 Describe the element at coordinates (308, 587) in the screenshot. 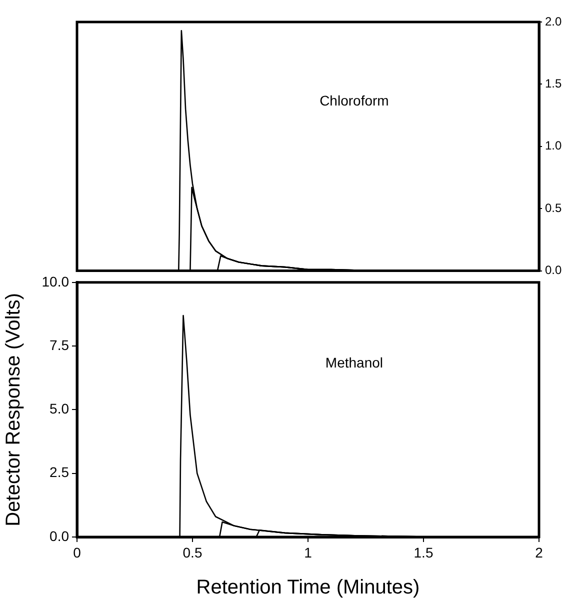

I see `x-axis-title: Retention Time (Minutes)` at that location.